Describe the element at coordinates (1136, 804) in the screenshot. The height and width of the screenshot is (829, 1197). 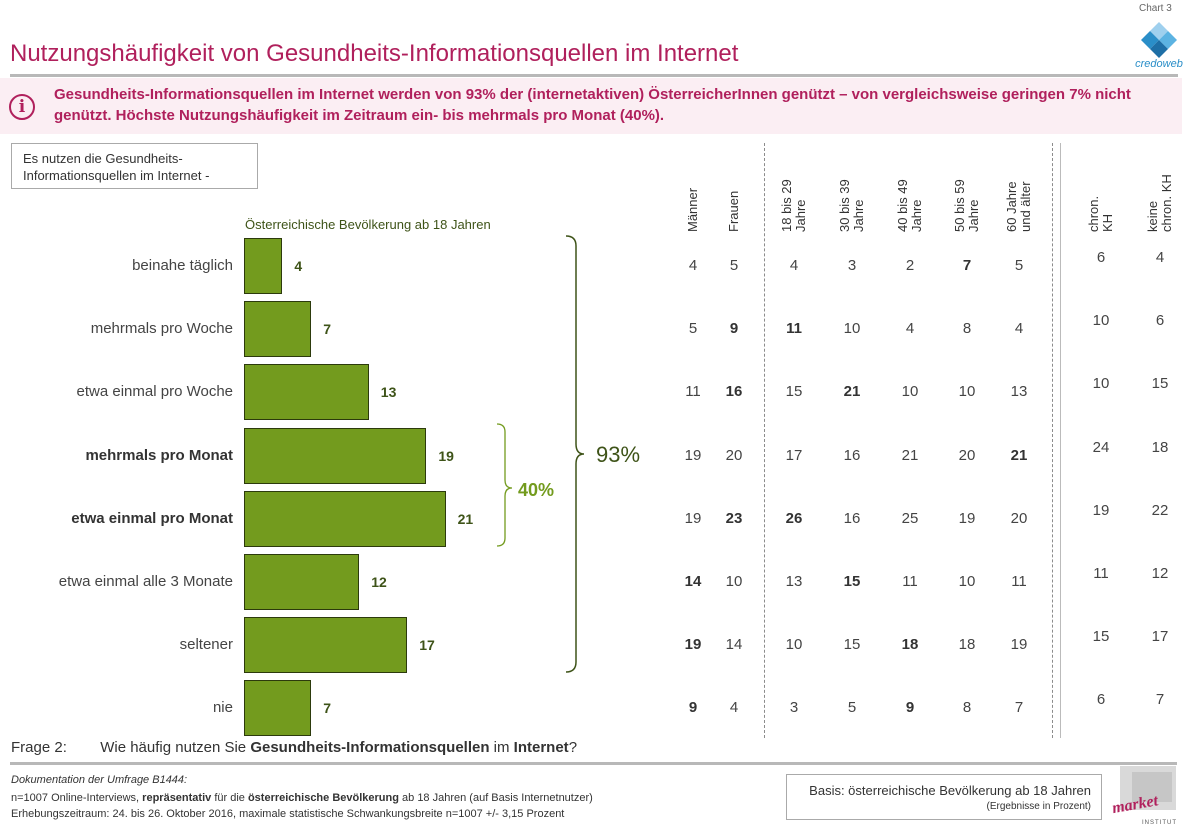
I see `market-logo-text: market` at that location.